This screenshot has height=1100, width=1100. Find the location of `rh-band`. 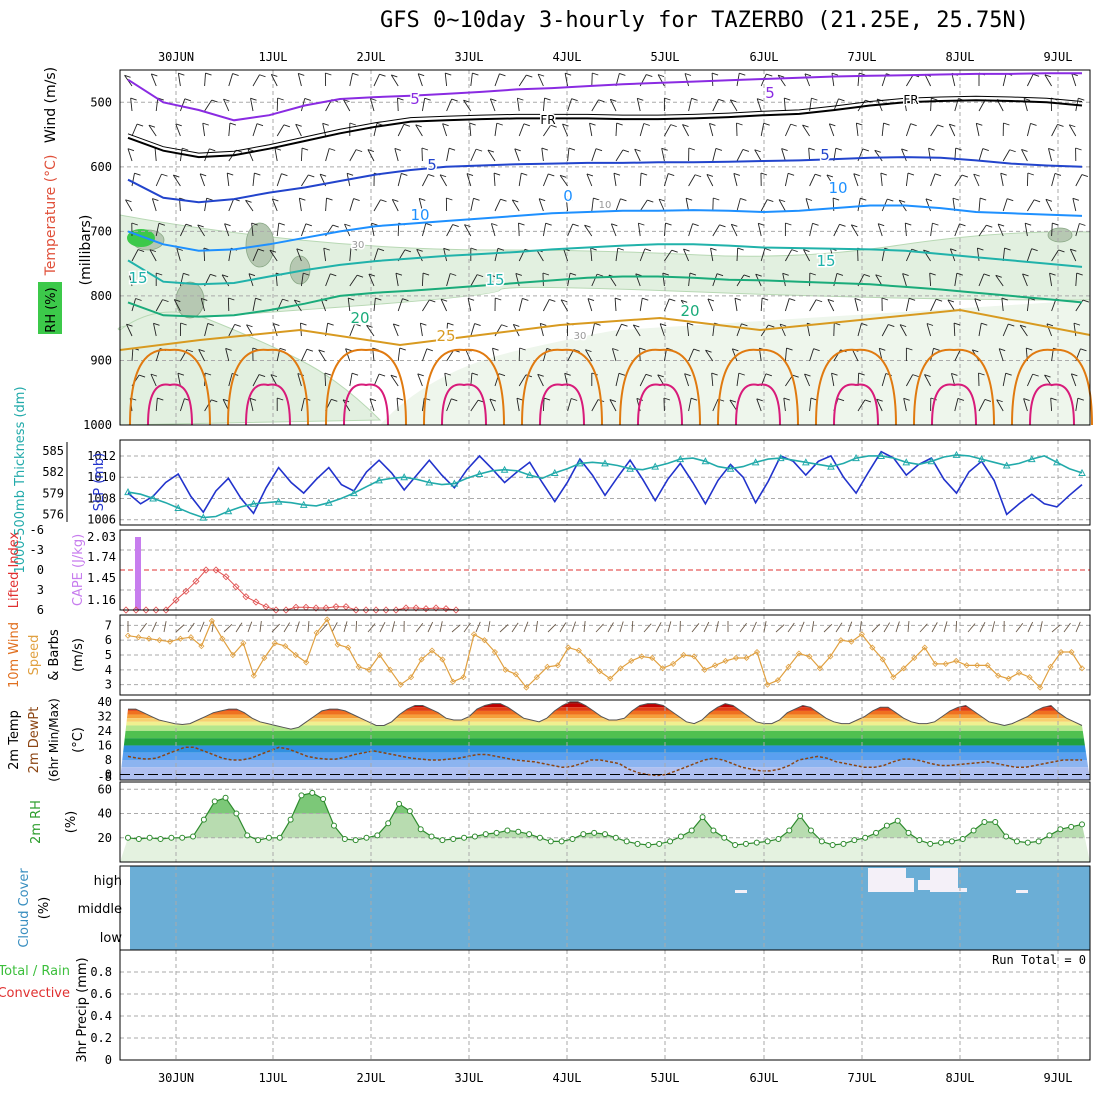

rh-band is located at coordinates (605, 803).